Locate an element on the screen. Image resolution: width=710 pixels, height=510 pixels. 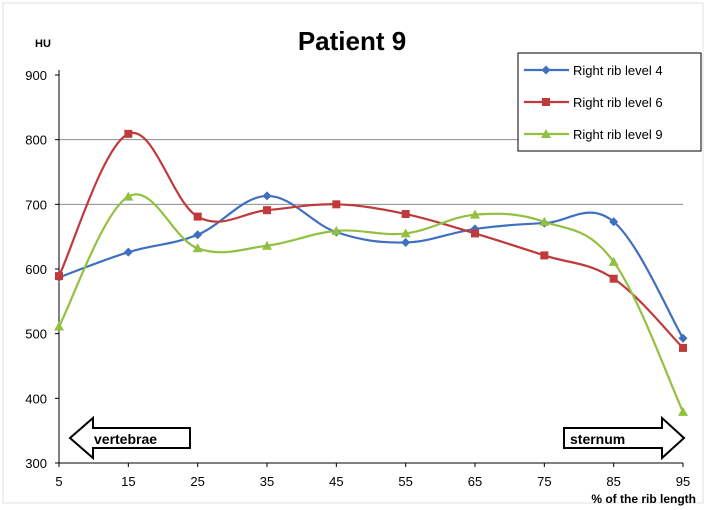
legend-label: Right rib level 9 is located at coordinates (618, 134).